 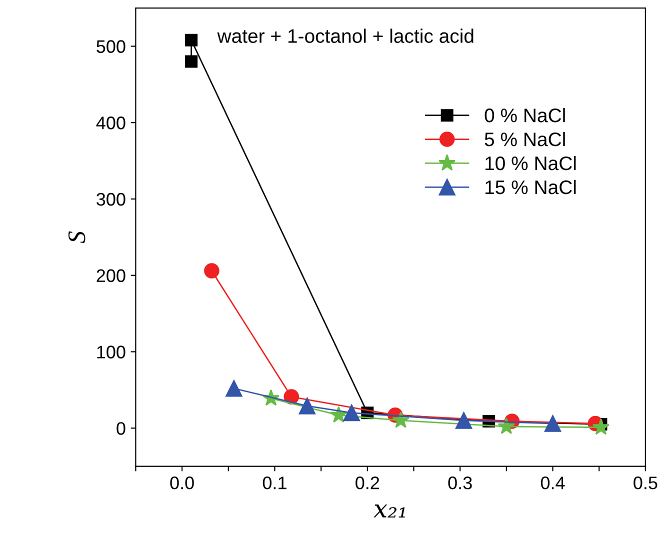 What do you see at coordinates (531, 187) in the screenshot?
I see `legend-label: 15 % NaCl` at bounding box center [531, 187].